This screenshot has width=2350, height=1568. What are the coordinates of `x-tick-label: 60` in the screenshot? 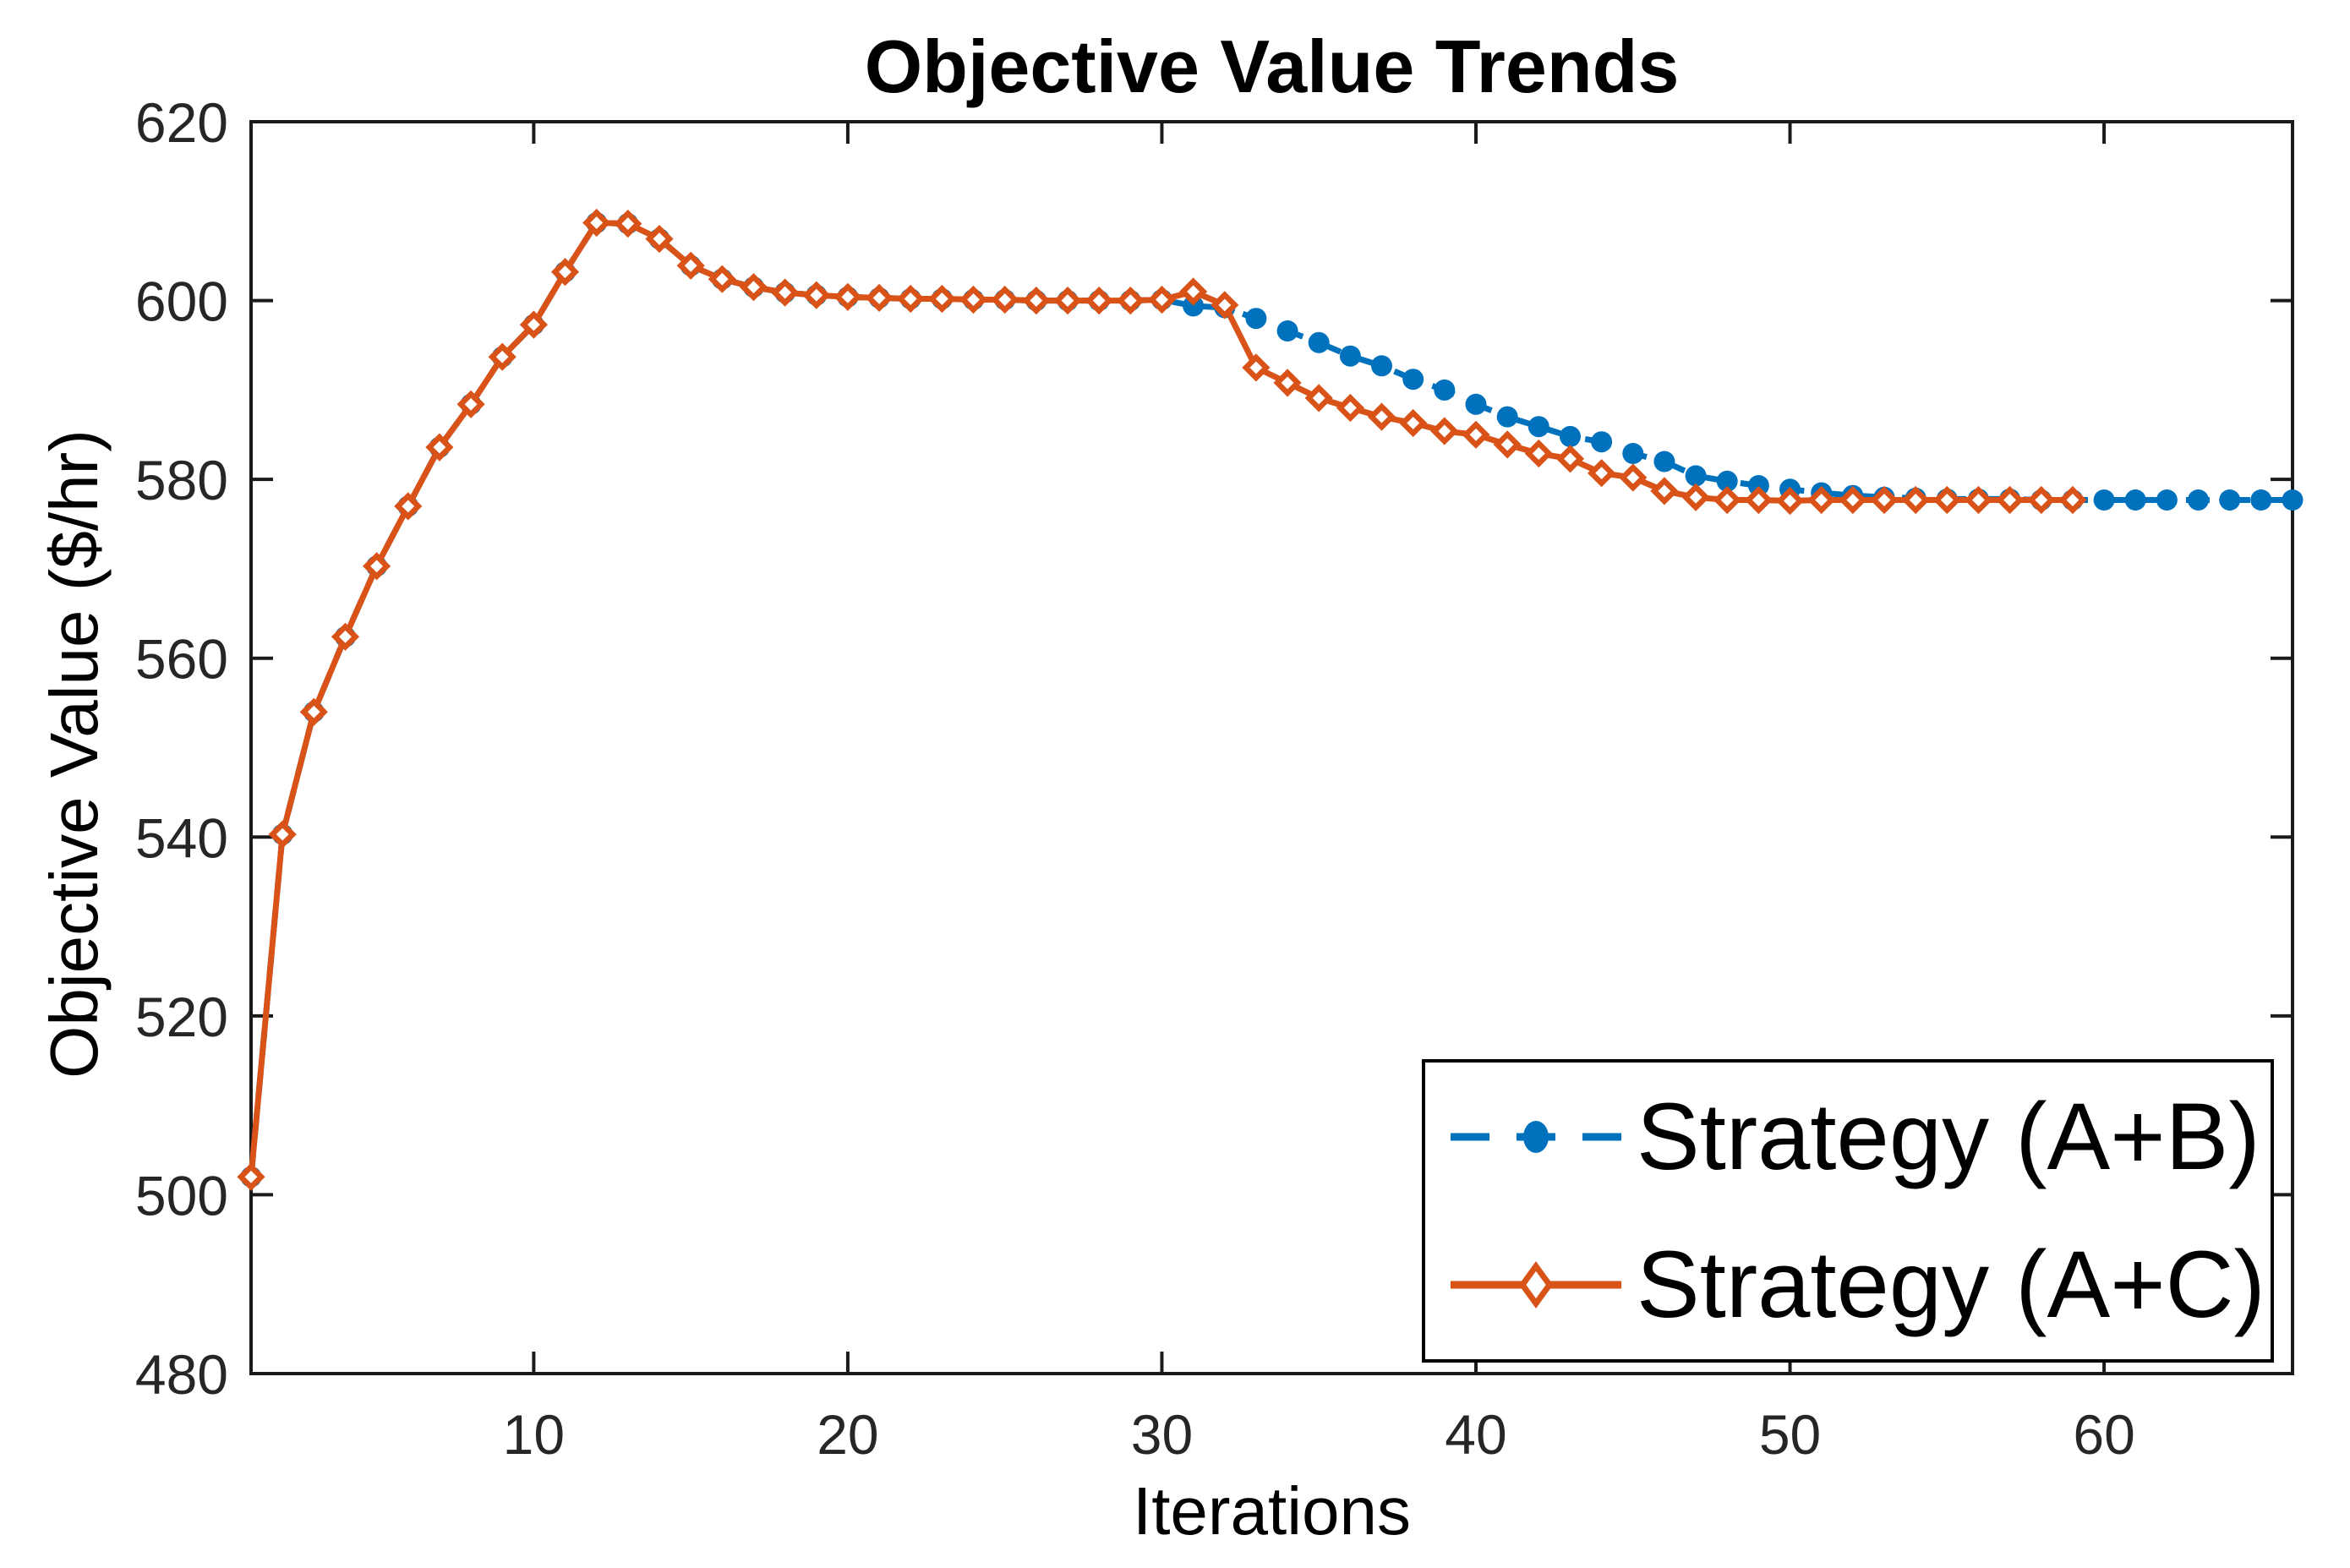 It's located at (2103, 1434).